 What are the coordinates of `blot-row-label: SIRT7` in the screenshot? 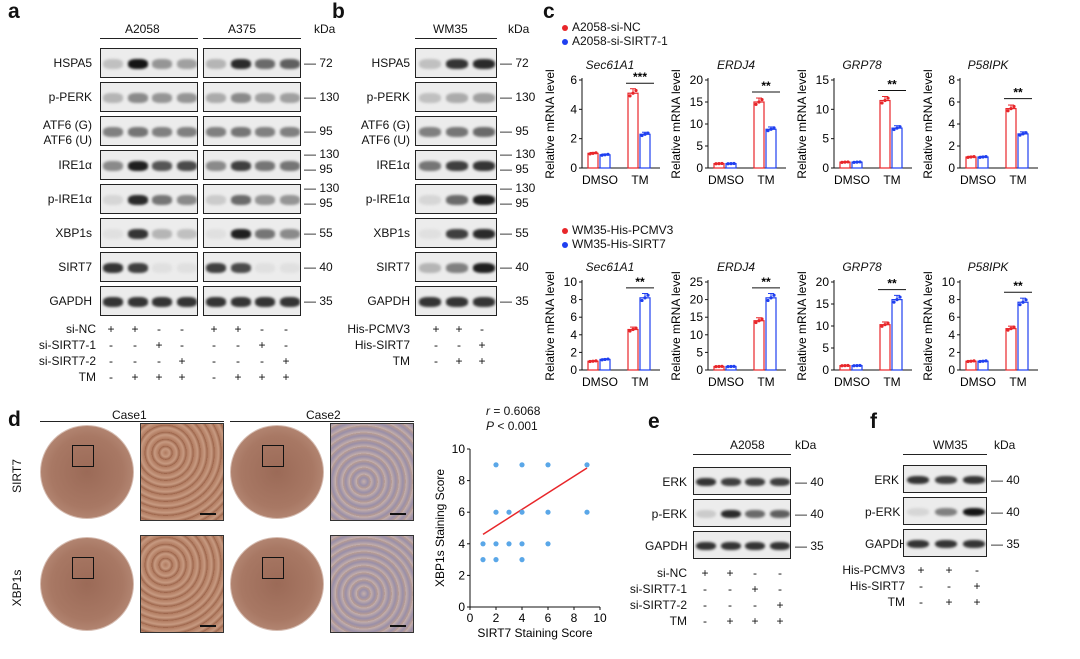 It's located at (75, 267).